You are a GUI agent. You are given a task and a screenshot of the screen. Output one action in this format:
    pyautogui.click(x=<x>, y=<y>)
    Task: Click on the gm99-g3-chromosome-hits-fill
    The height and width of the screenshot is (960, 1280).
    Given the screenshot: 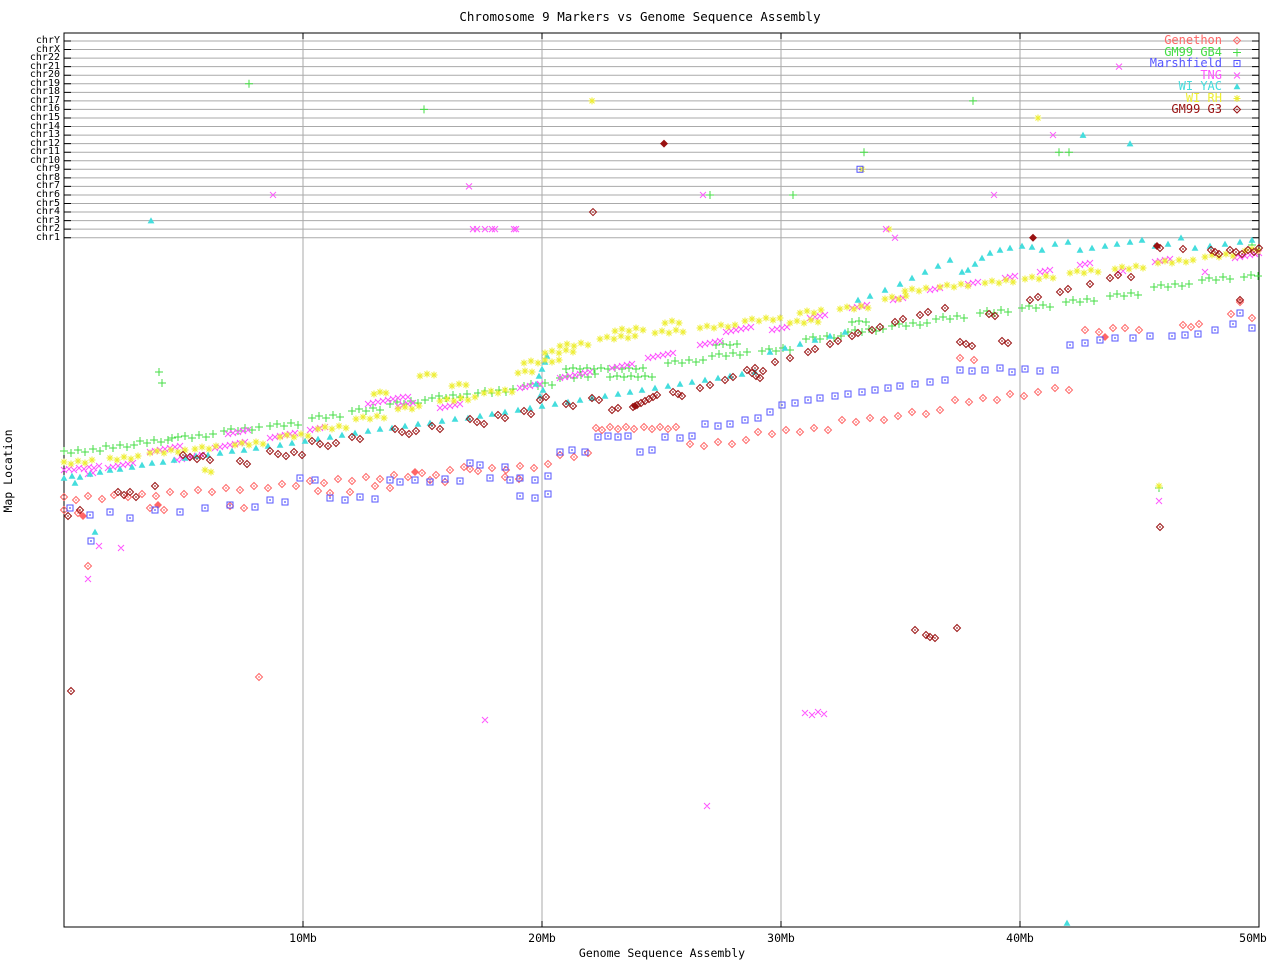 What is the action you would take?
    pyautogui.click(x=814, y=190)
    